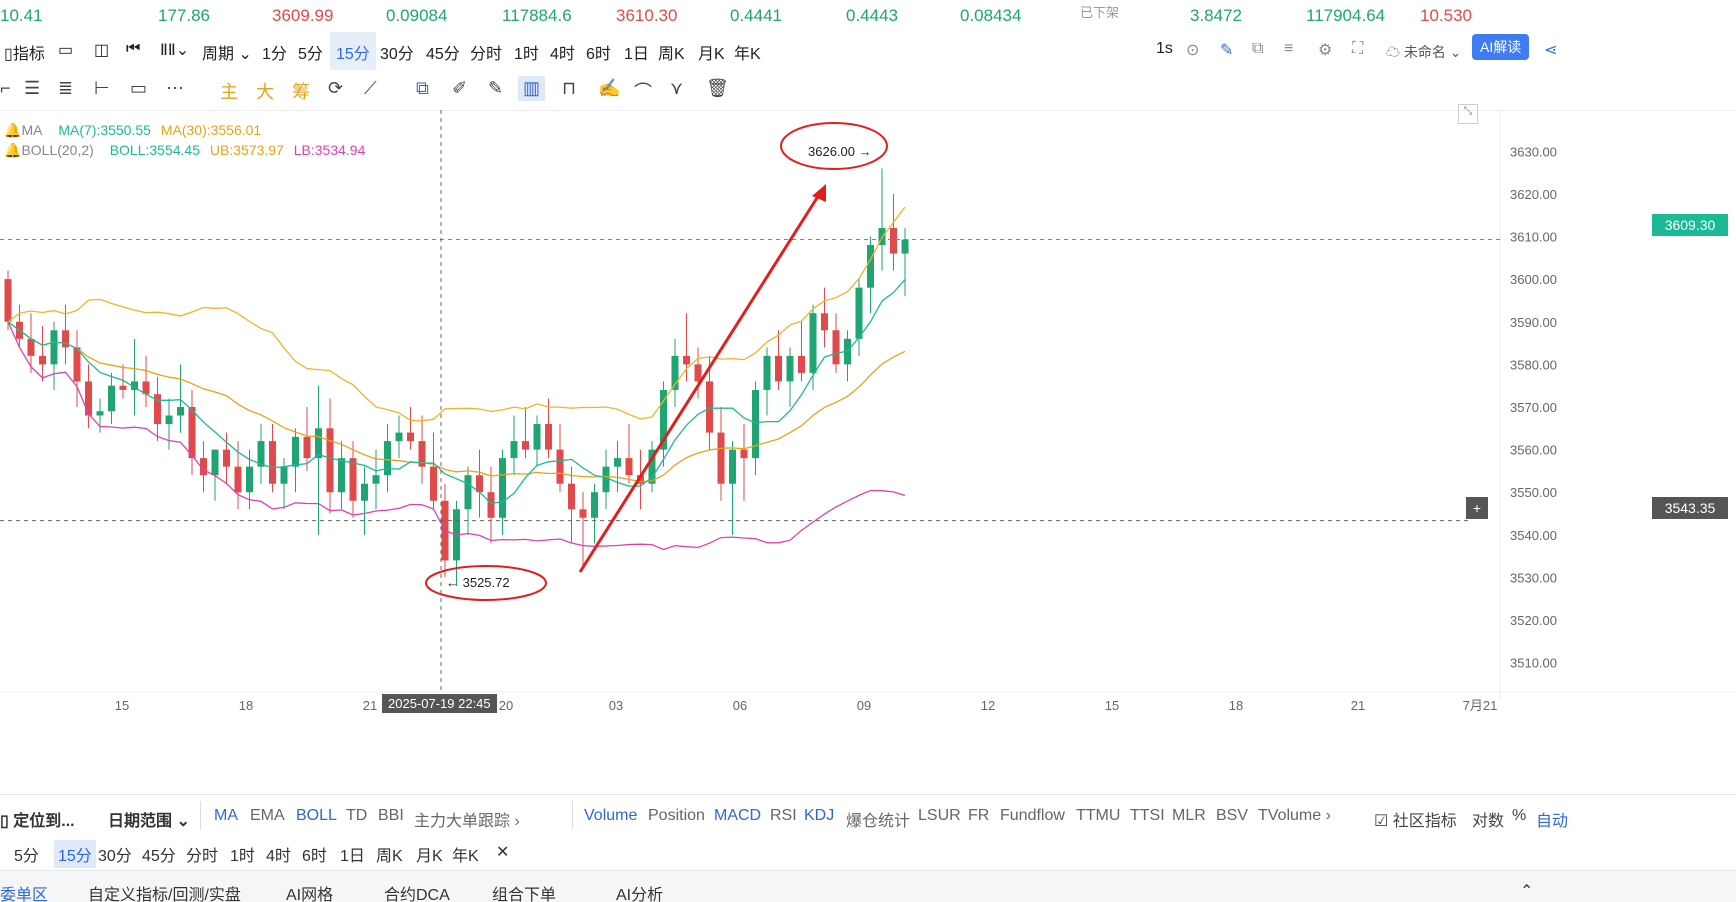 This screenshot has height=902, width=1736. What do you see at coordinates (24, 54) in the screenshot?
I see `indicator-button: ▯指标` at bounding box center [24, 54].